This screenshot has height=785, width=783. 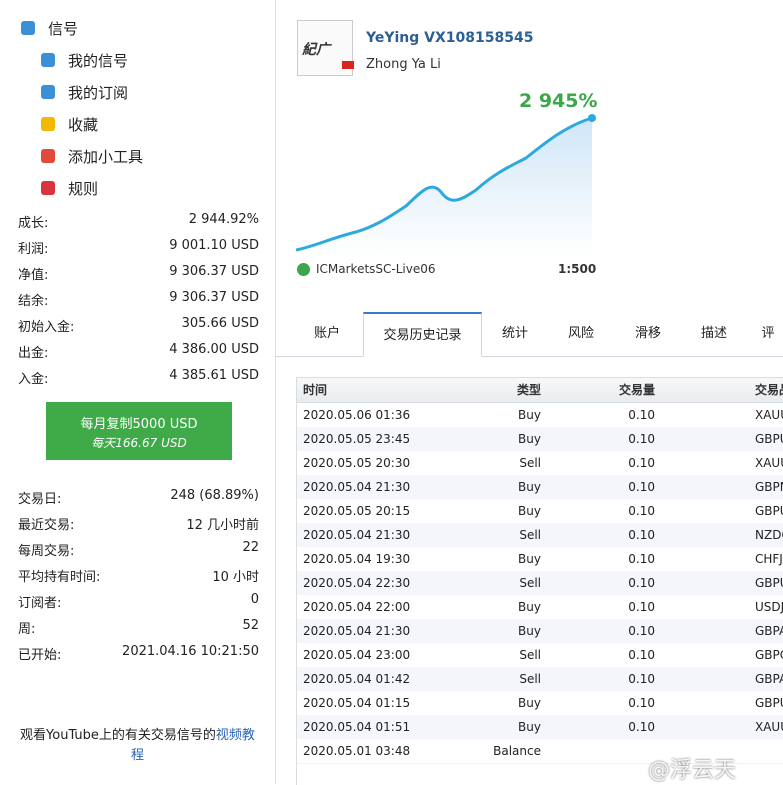 What do you see at coordinates (222, 525) in the screenshot?
I see `stat-value: 12 几小时前` at bounding box center [222, 525].